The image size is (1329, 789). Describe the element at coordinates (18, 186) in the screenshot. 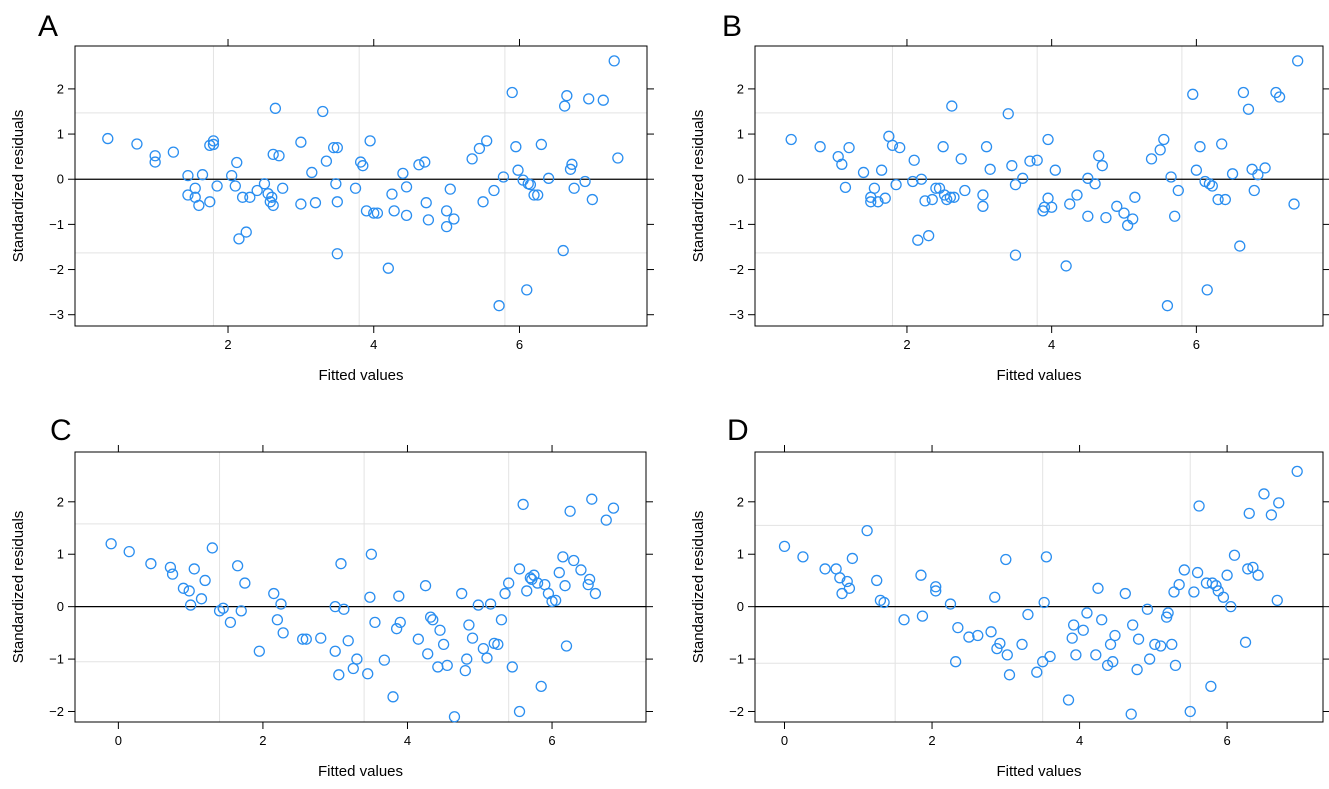

I see `y-axis-title: Standardized residuals` at that location.